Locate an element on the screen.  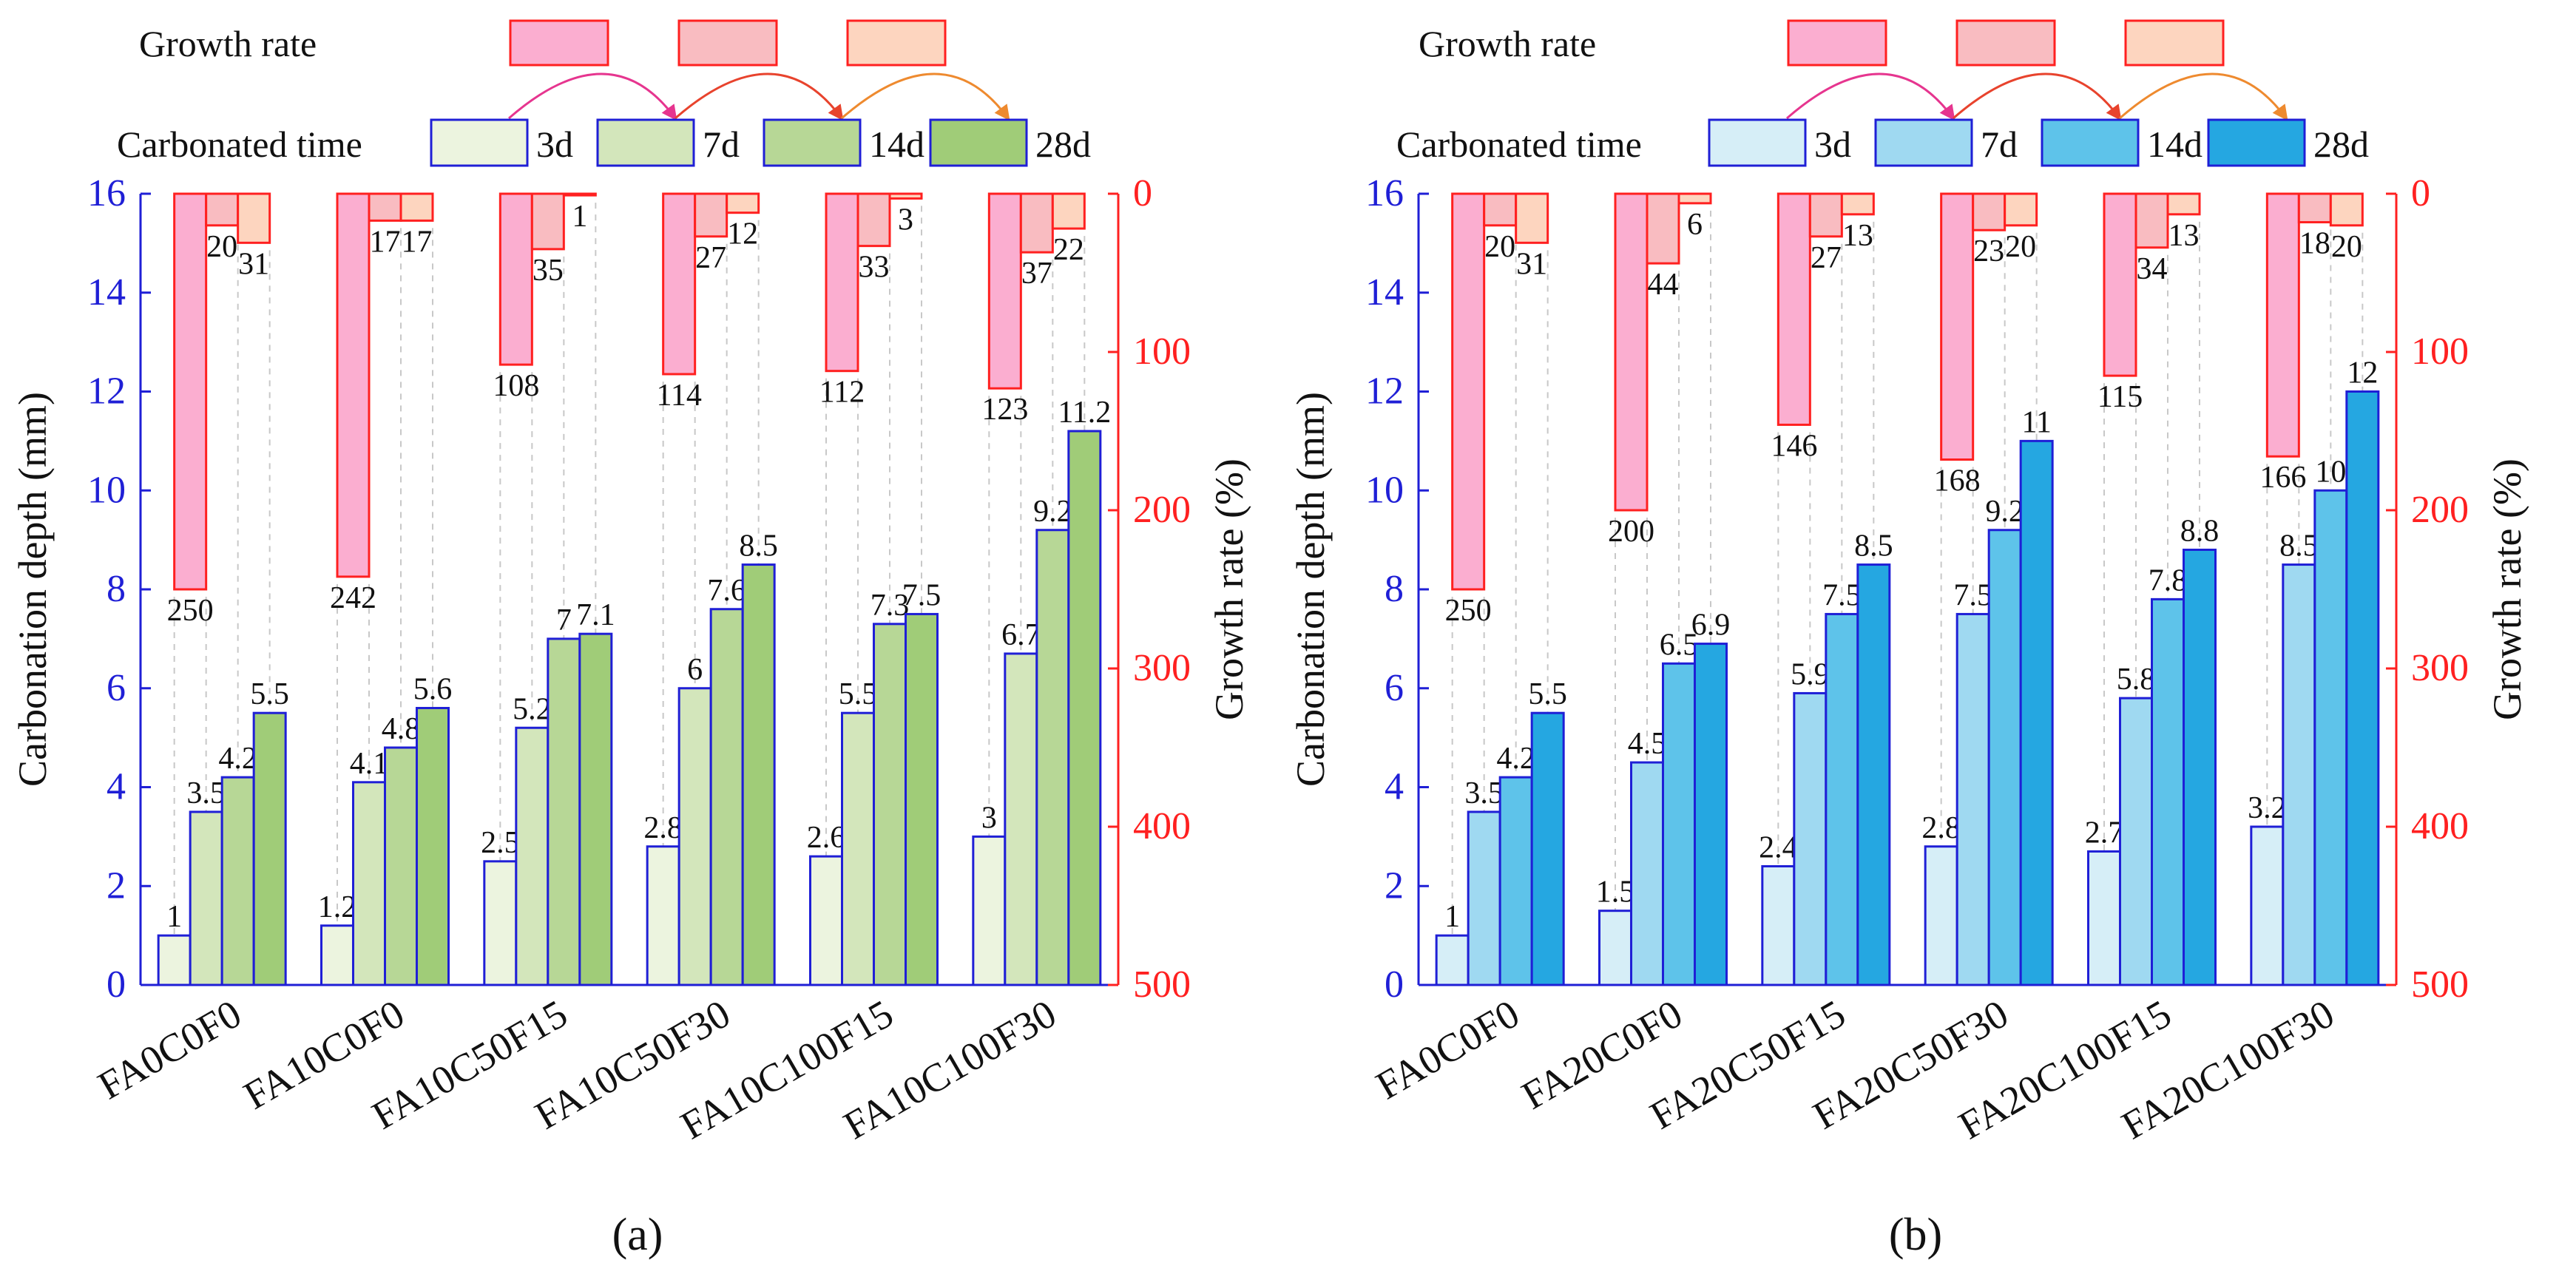
depth-value-label: 7.3 is located at coordinates (890, 606).